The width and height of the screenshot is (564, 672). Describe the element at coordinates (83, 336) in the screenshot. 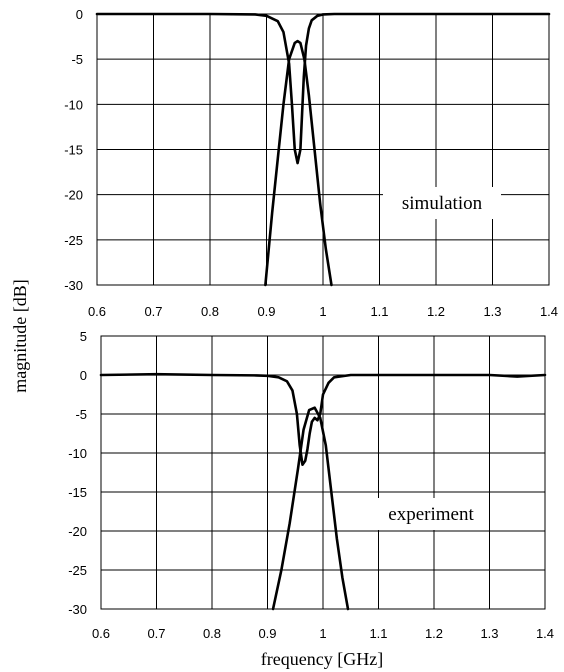

I see `y-tick-label: 5` at that location.